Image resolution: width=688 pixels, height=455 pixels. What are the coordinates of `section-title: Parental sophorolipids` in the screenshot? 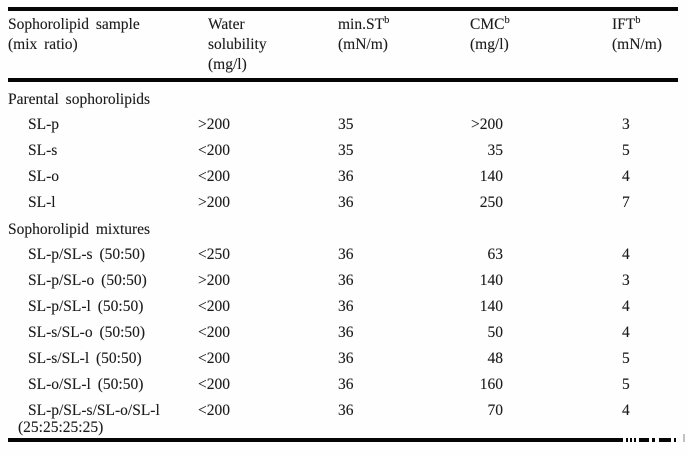 It's located at (79, 99).